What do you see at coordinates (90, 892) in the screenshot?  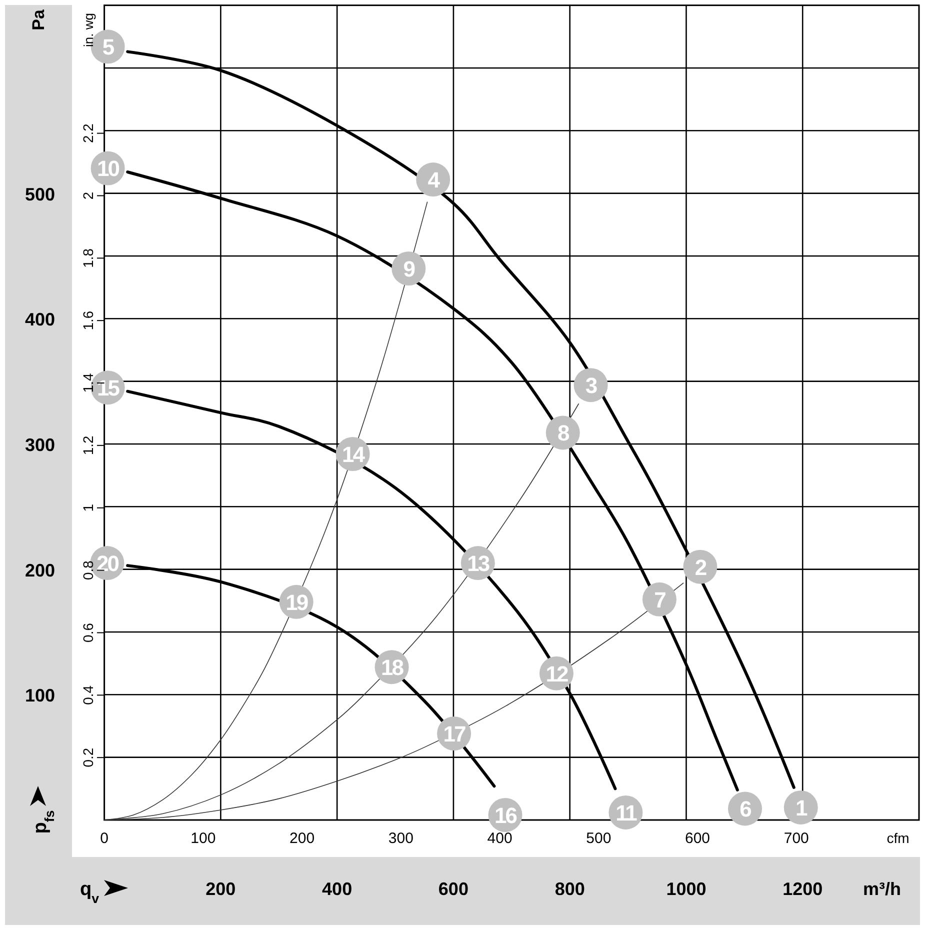 I see `text: q$_{v}$` at bounding box center [90, 892].